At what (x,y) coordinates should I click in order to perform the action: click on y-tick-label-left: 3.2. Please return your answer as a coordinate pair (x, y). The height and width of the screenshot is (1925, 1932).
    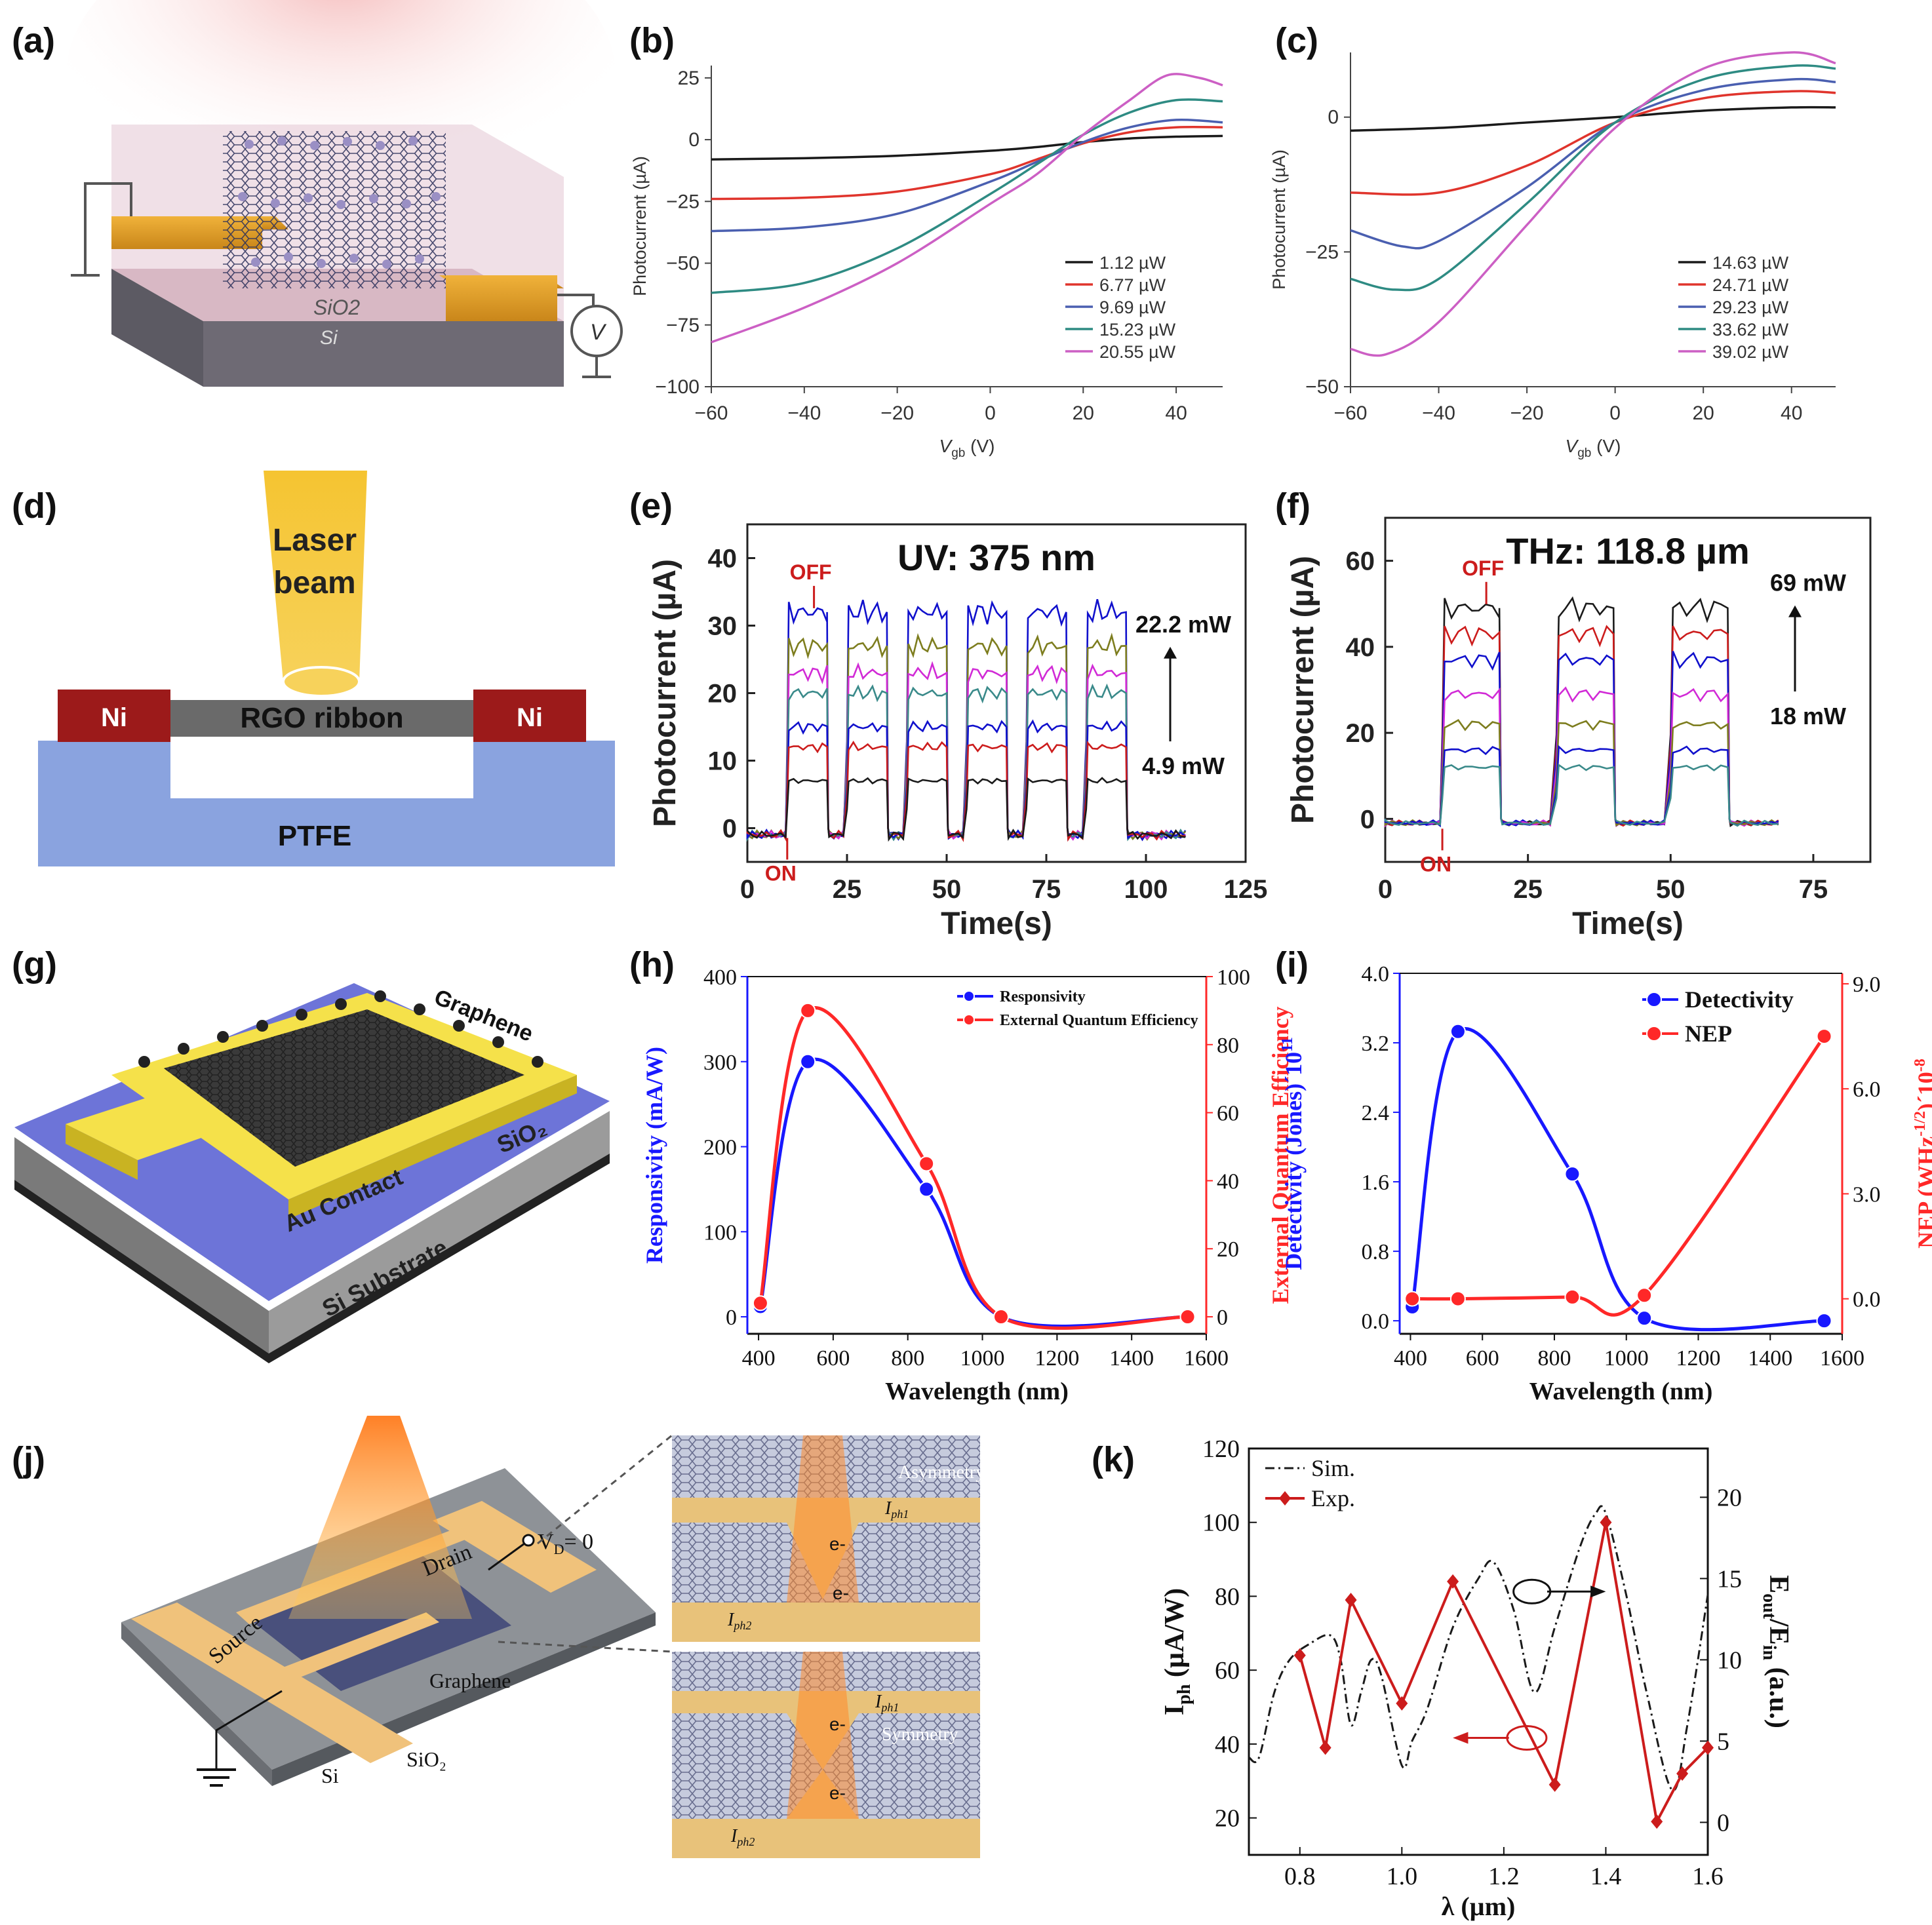
    Looking at the image, I should click on (1376, 1044).